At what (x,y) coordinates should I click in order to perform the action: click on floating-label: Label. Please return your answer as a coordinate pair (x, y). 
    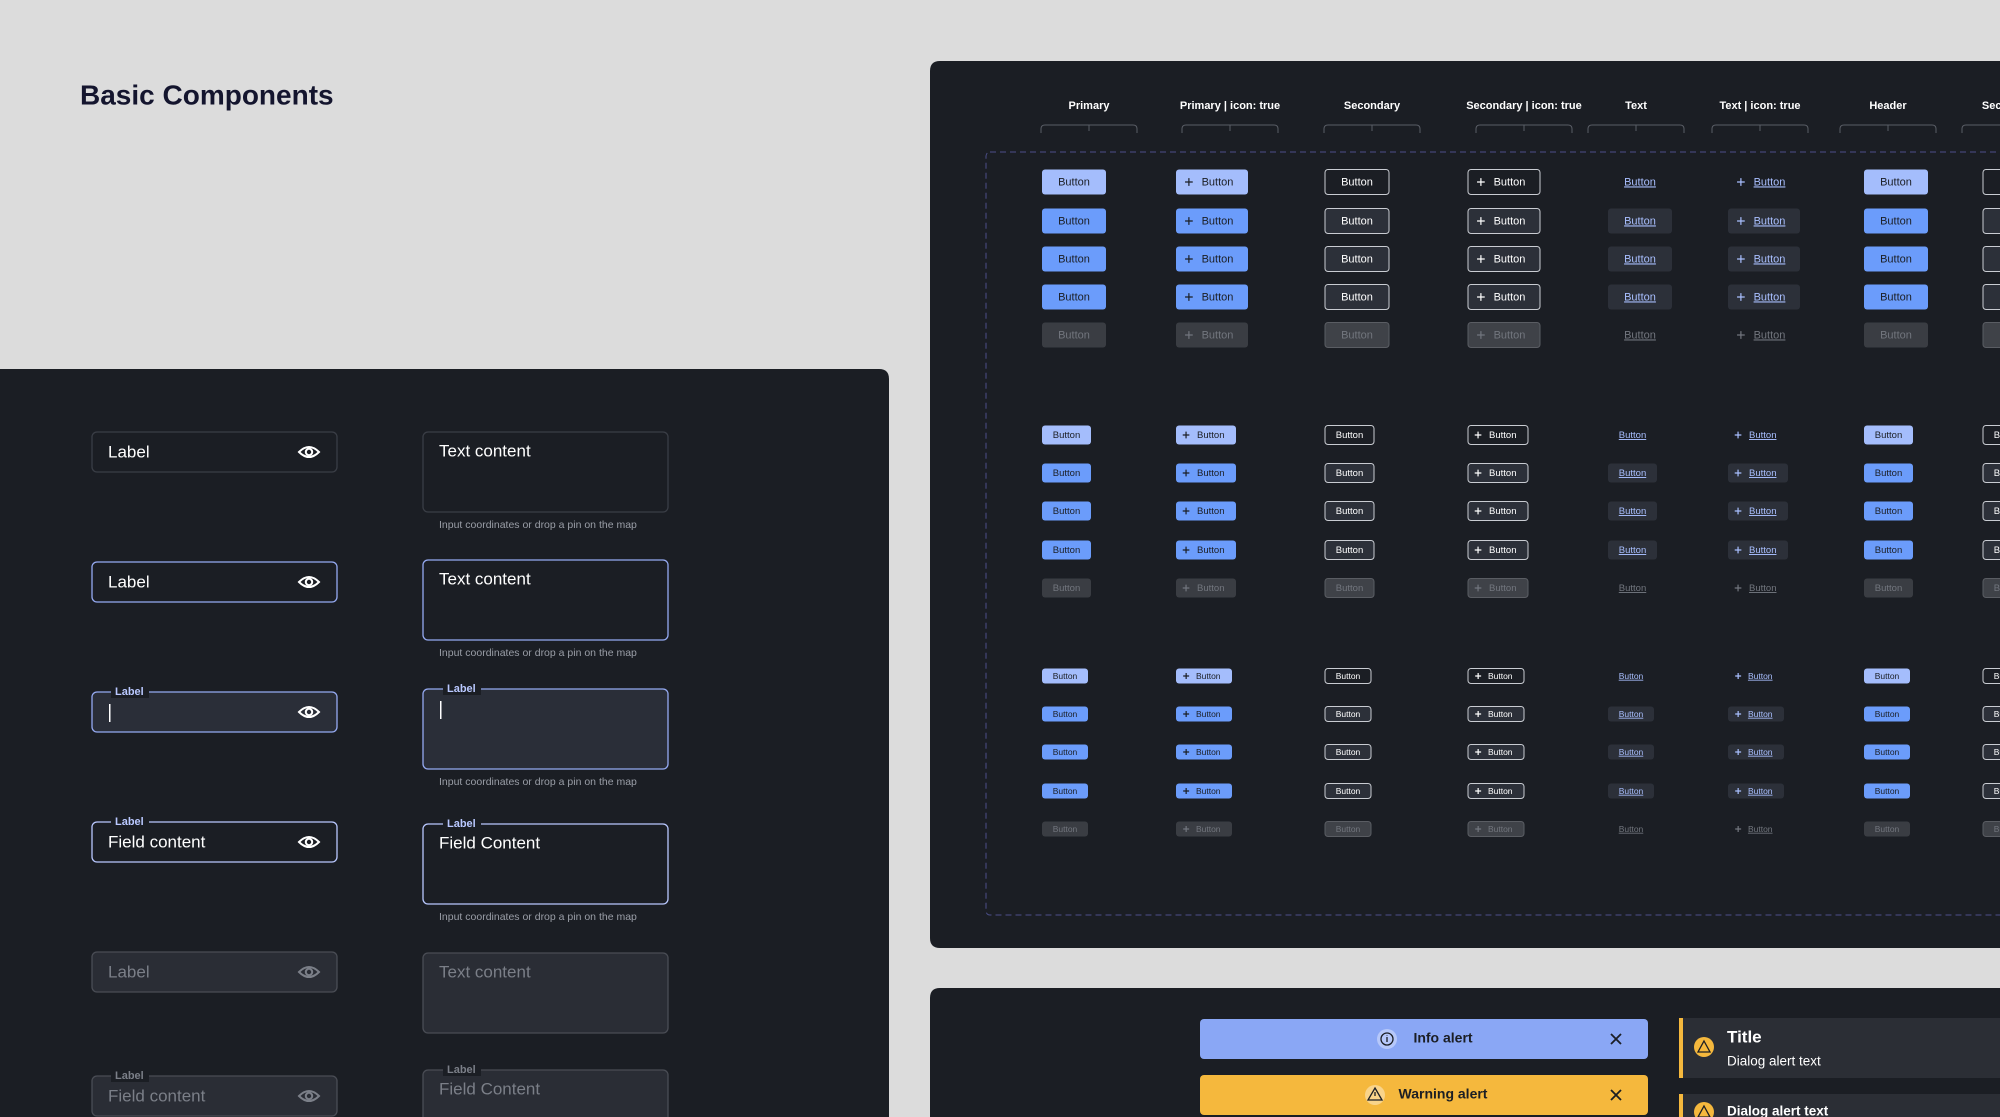
    Looking at the image, I should click on (129, 1076).